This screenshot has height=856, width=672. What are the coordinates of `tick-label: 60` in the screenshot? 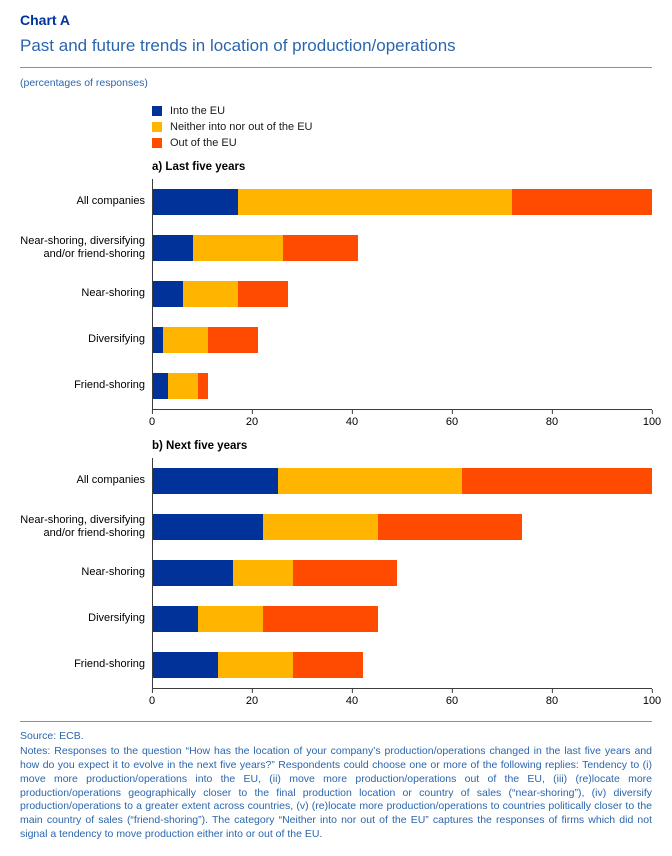 It's located at (452, 701).